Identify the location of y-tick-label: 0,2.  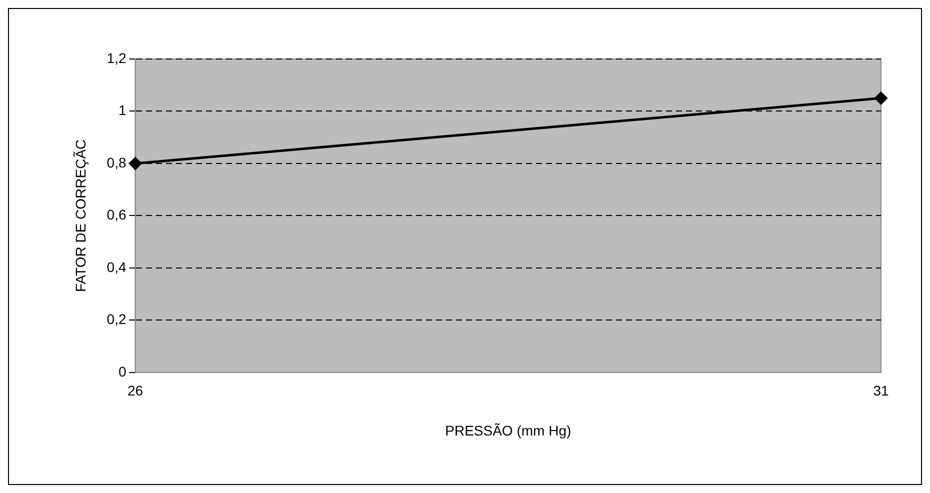
(116, 319).